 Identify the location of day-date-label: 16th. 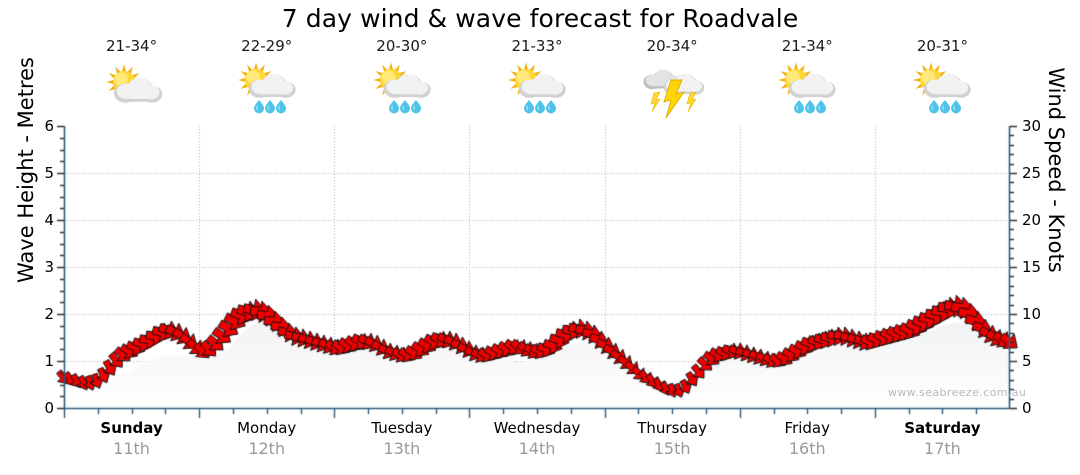
(807, 448).